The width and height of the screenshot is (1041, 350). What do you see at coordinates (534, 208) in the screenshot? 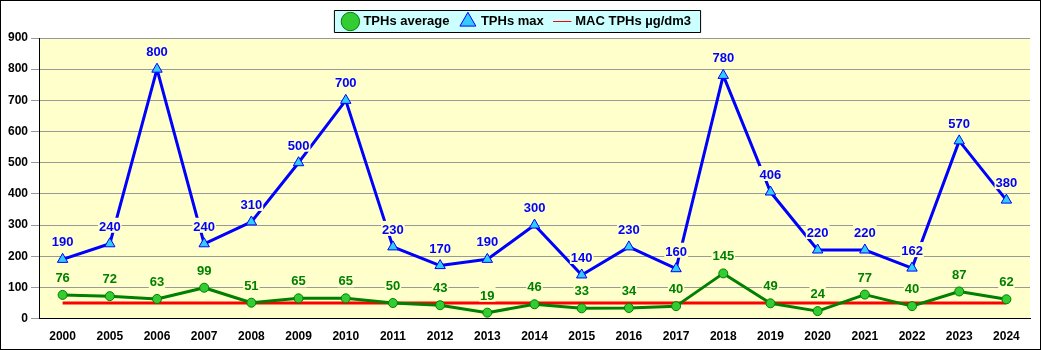
I see `data-label: 300` at bounding box center [534, 208].